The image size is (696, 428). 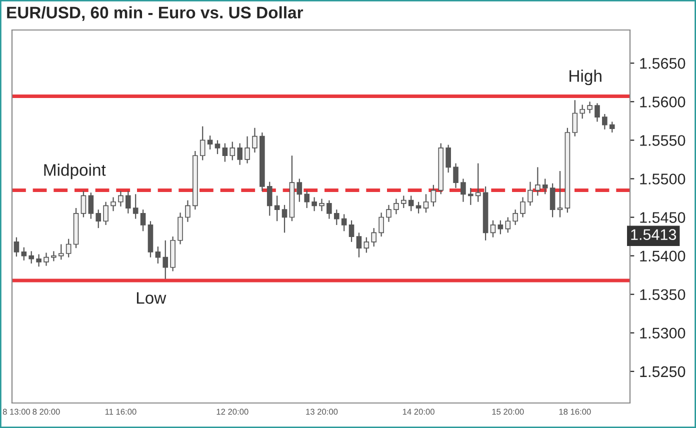 I want to click on y-tick-label: 1.5600, so click(x=663, y=102).